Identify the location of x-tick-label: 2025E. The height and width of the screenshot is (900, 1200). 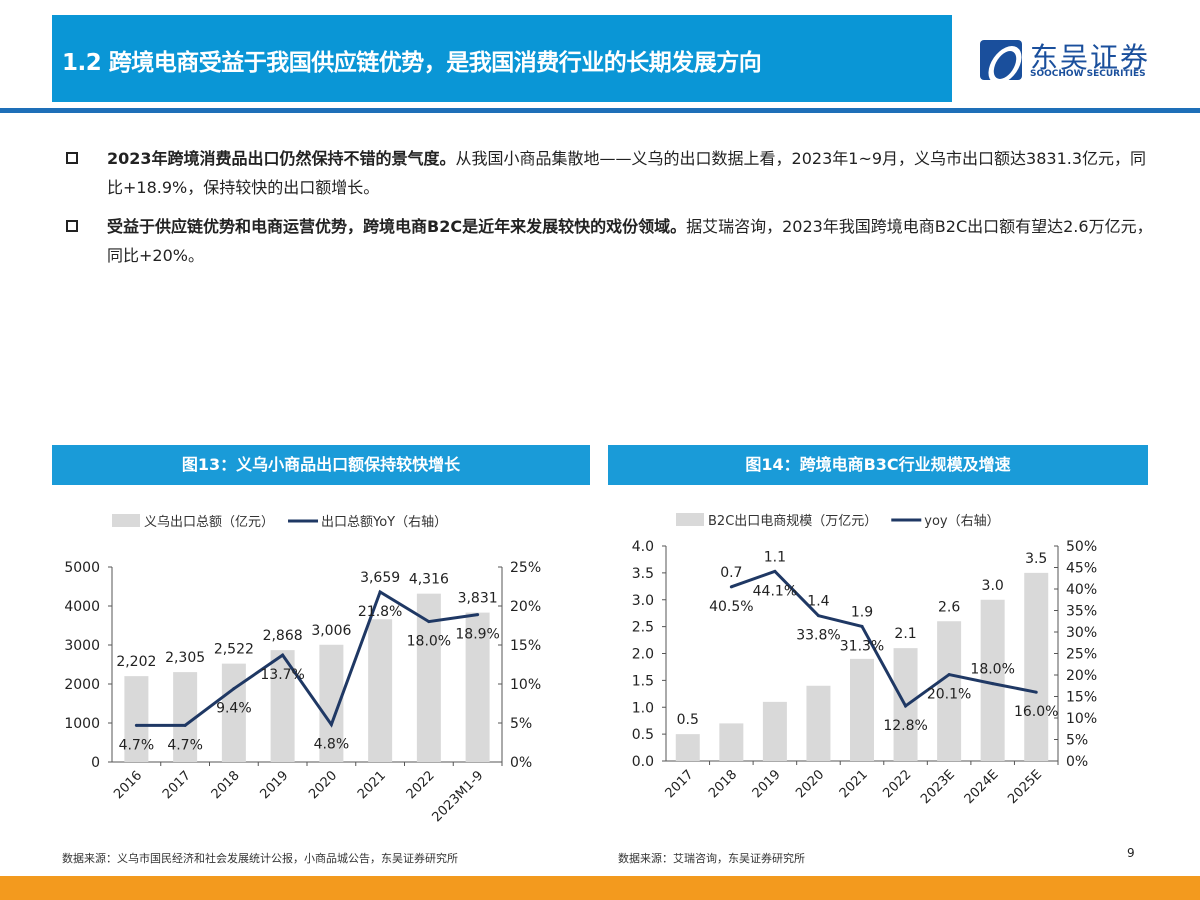
(1025, 787).